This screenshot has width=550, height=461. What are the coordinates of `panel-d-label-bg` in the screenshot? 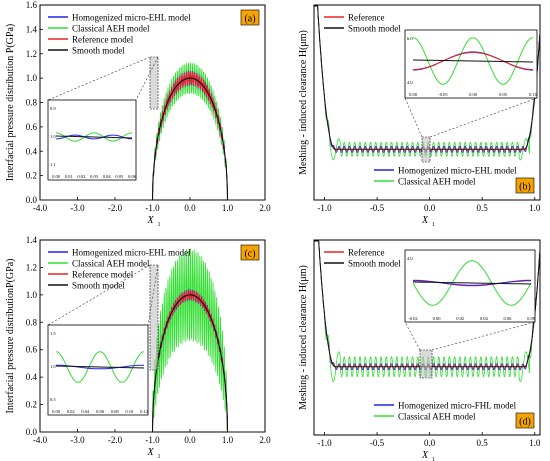 It's located at (525, 420).